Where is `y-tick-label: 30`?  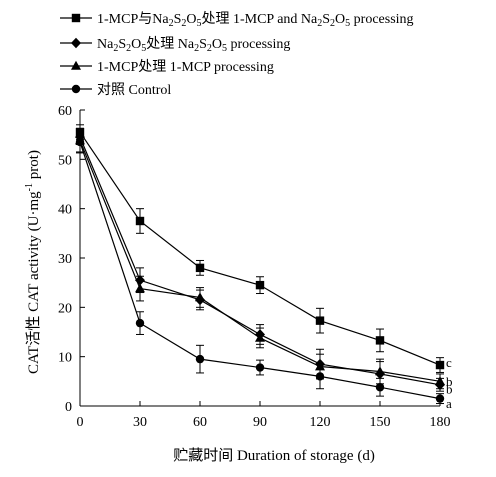 y-tick-label: 30 is located at coordinates (65, 259).